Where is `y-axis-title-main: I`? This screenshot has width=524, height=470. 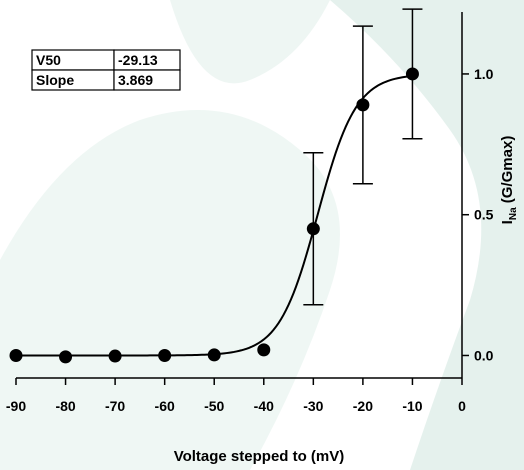 y-axis-title-main: I is located at coordinates (507, 222).